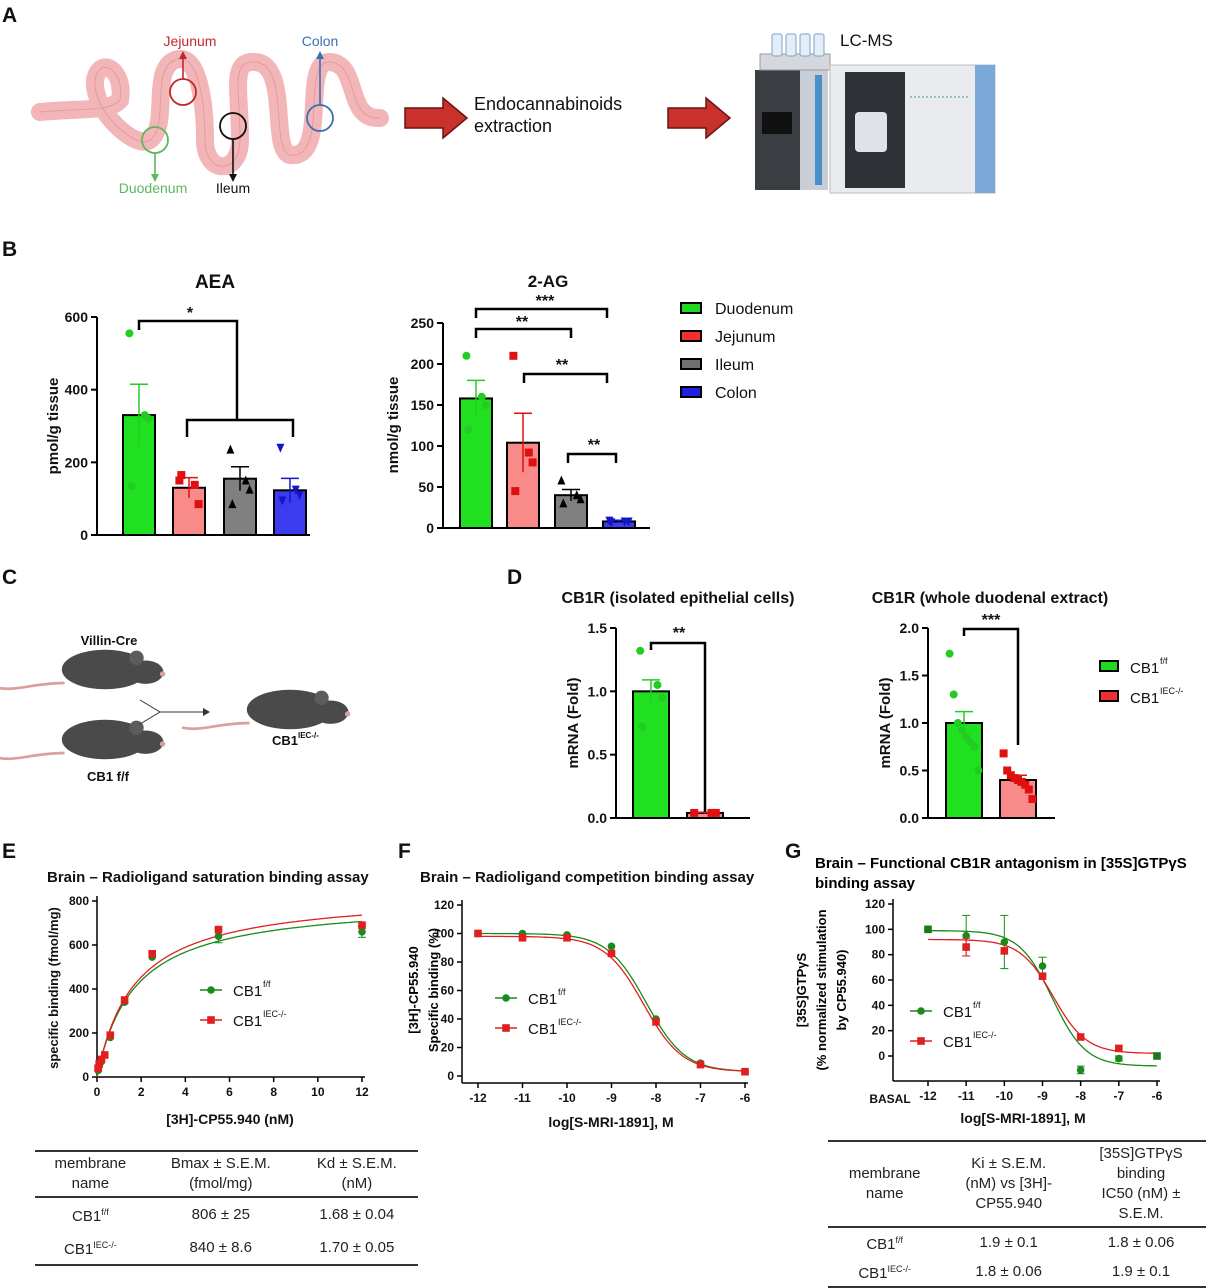 The image size is (1208, 1288). I want to click on y-tick-label: 0, so click(84, 535).